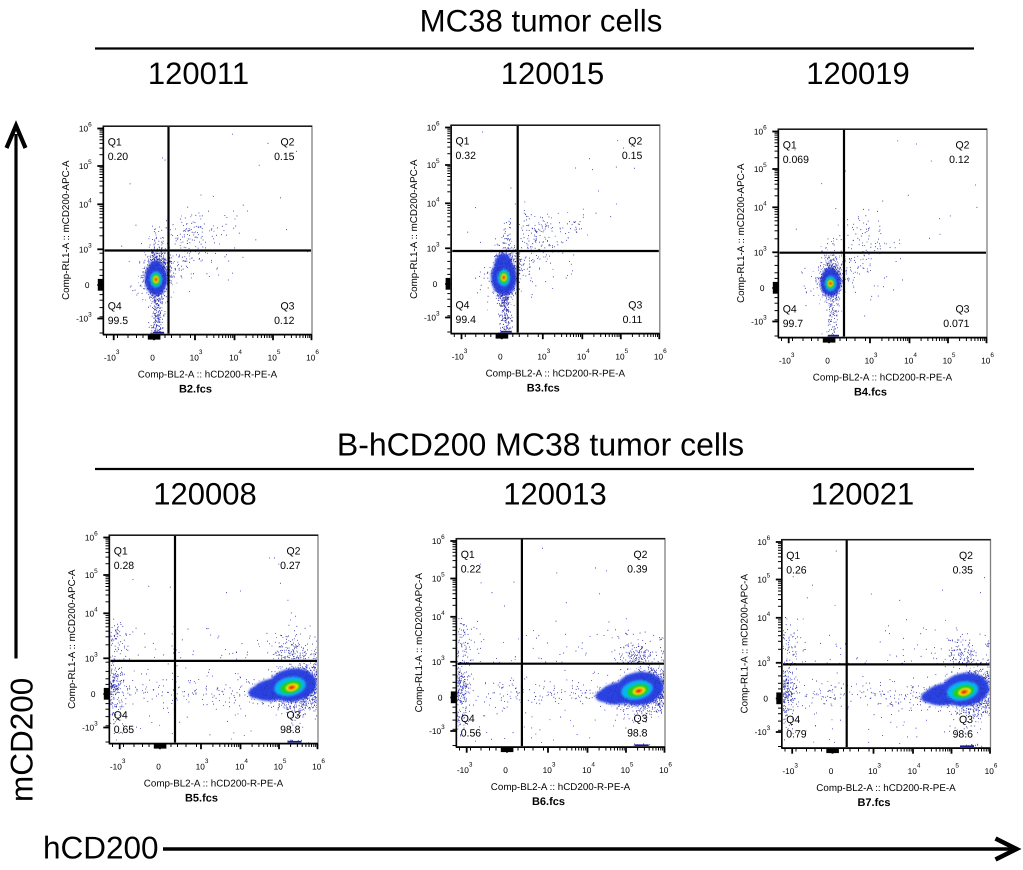 Image resolution: width=1023 pixels, height=870 pixels. Describe the element at coordinates (963, 570) in the screenshot. I see `svg-text: 0.35` at that location.